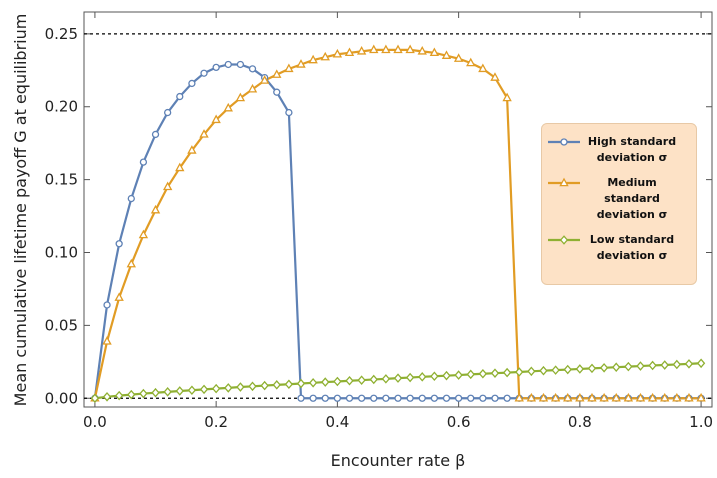 This screenshot has width=717, height=478. Describe the element at coordinates (61, 34) in the screenshot. I see `y-tick-label: 0.25` at that location.